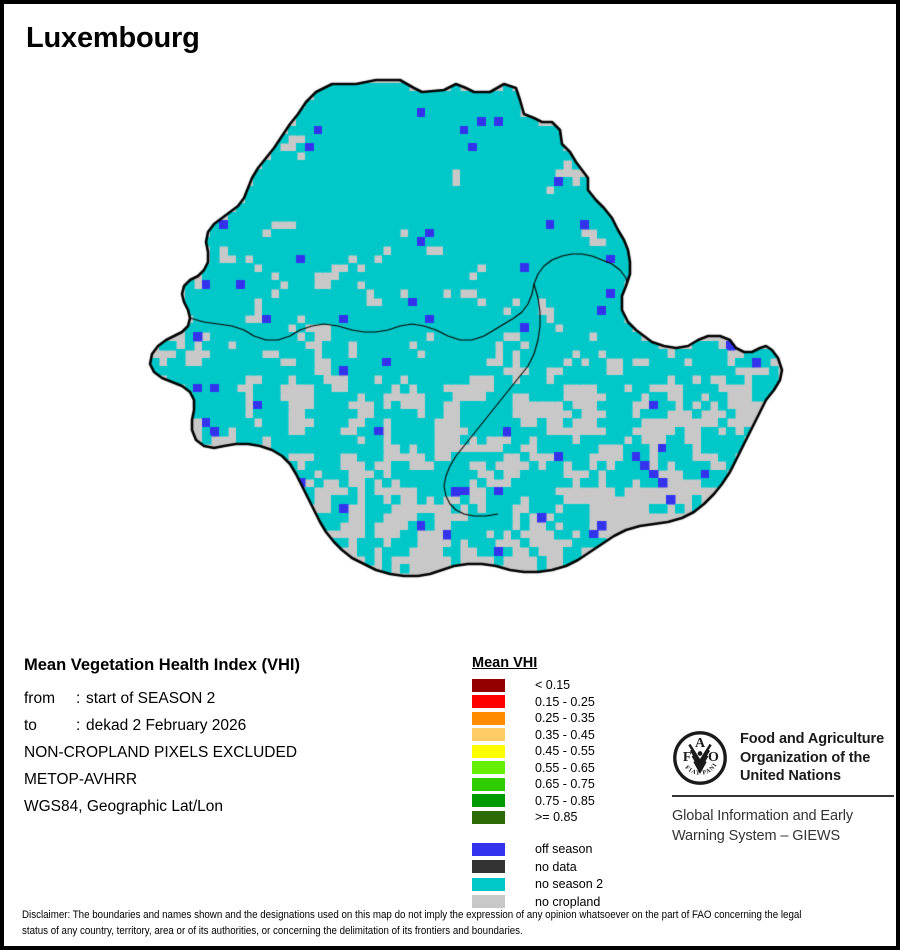  Describe the element at coordinates (161, 752) in the screenshot. I see `metadata-cropland-note: NON-CROPLAND PIXELS EXCLUDED` at that location.